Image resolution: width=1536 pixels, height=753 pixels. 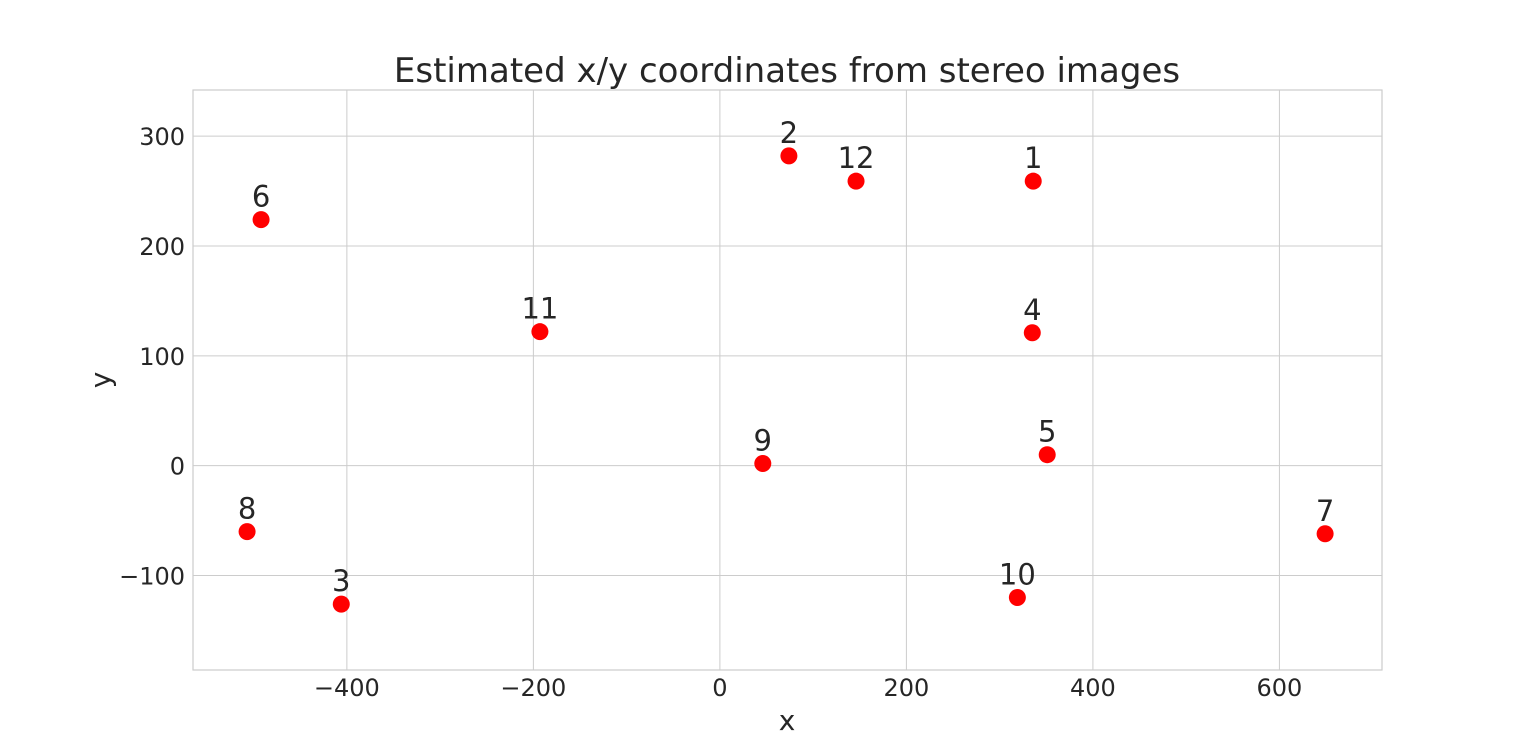 I want to click on y-tick-label: 0, so click(x=177, y=467).